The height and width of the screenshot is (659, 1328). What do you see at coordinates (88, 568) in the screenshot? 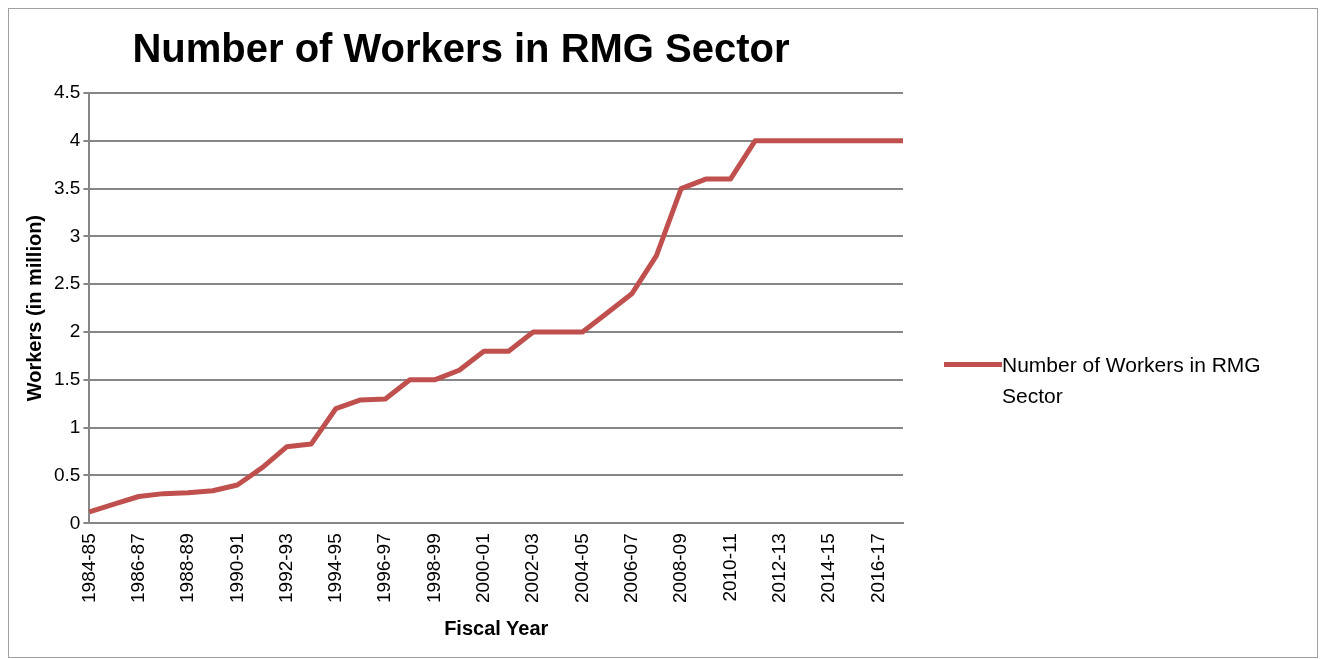
I see `x-tick-label: 1984-85` at bounding box center [88, 568].